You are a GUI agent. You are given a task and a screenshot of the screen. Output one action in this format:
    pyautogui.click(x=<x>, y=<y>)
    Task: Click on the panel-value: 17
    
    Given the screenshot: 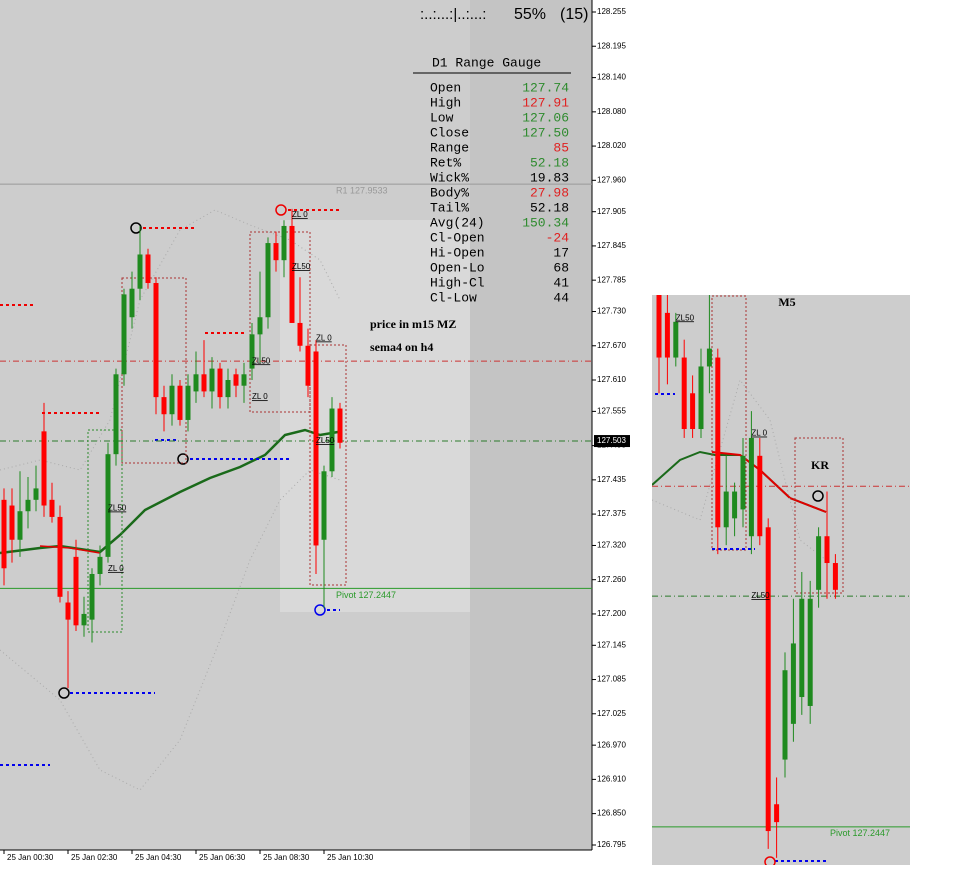 What is the action you would take?
    pyautogui.click(x=561, y=252)
    